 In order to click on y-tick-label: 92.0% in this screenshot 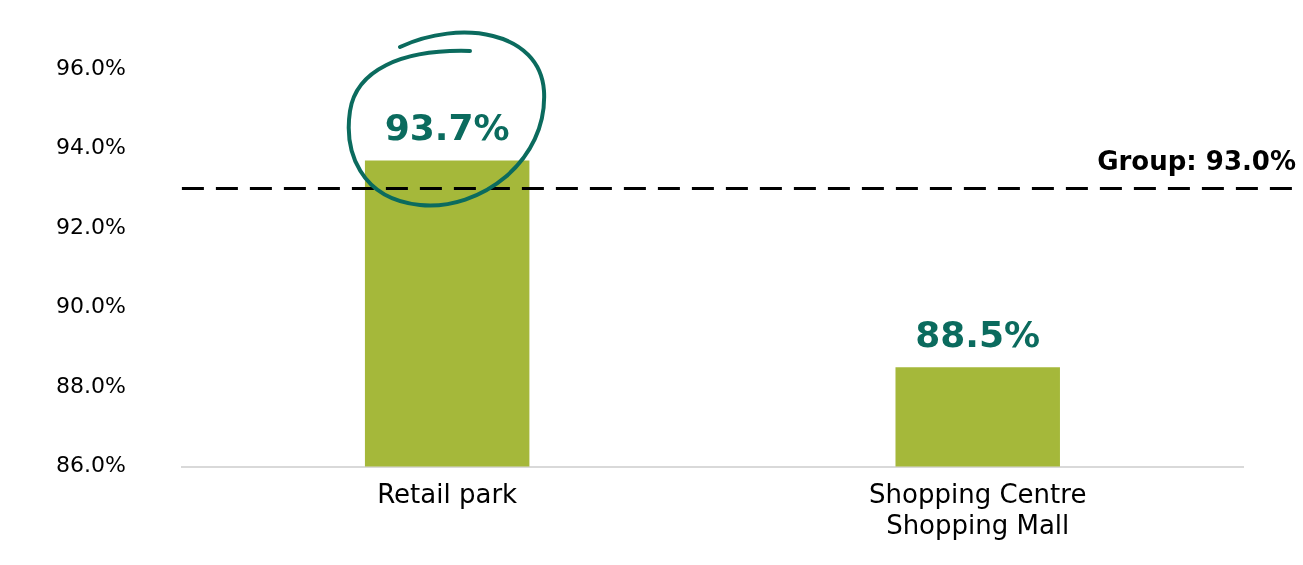, I will do `click(91, 226)`.